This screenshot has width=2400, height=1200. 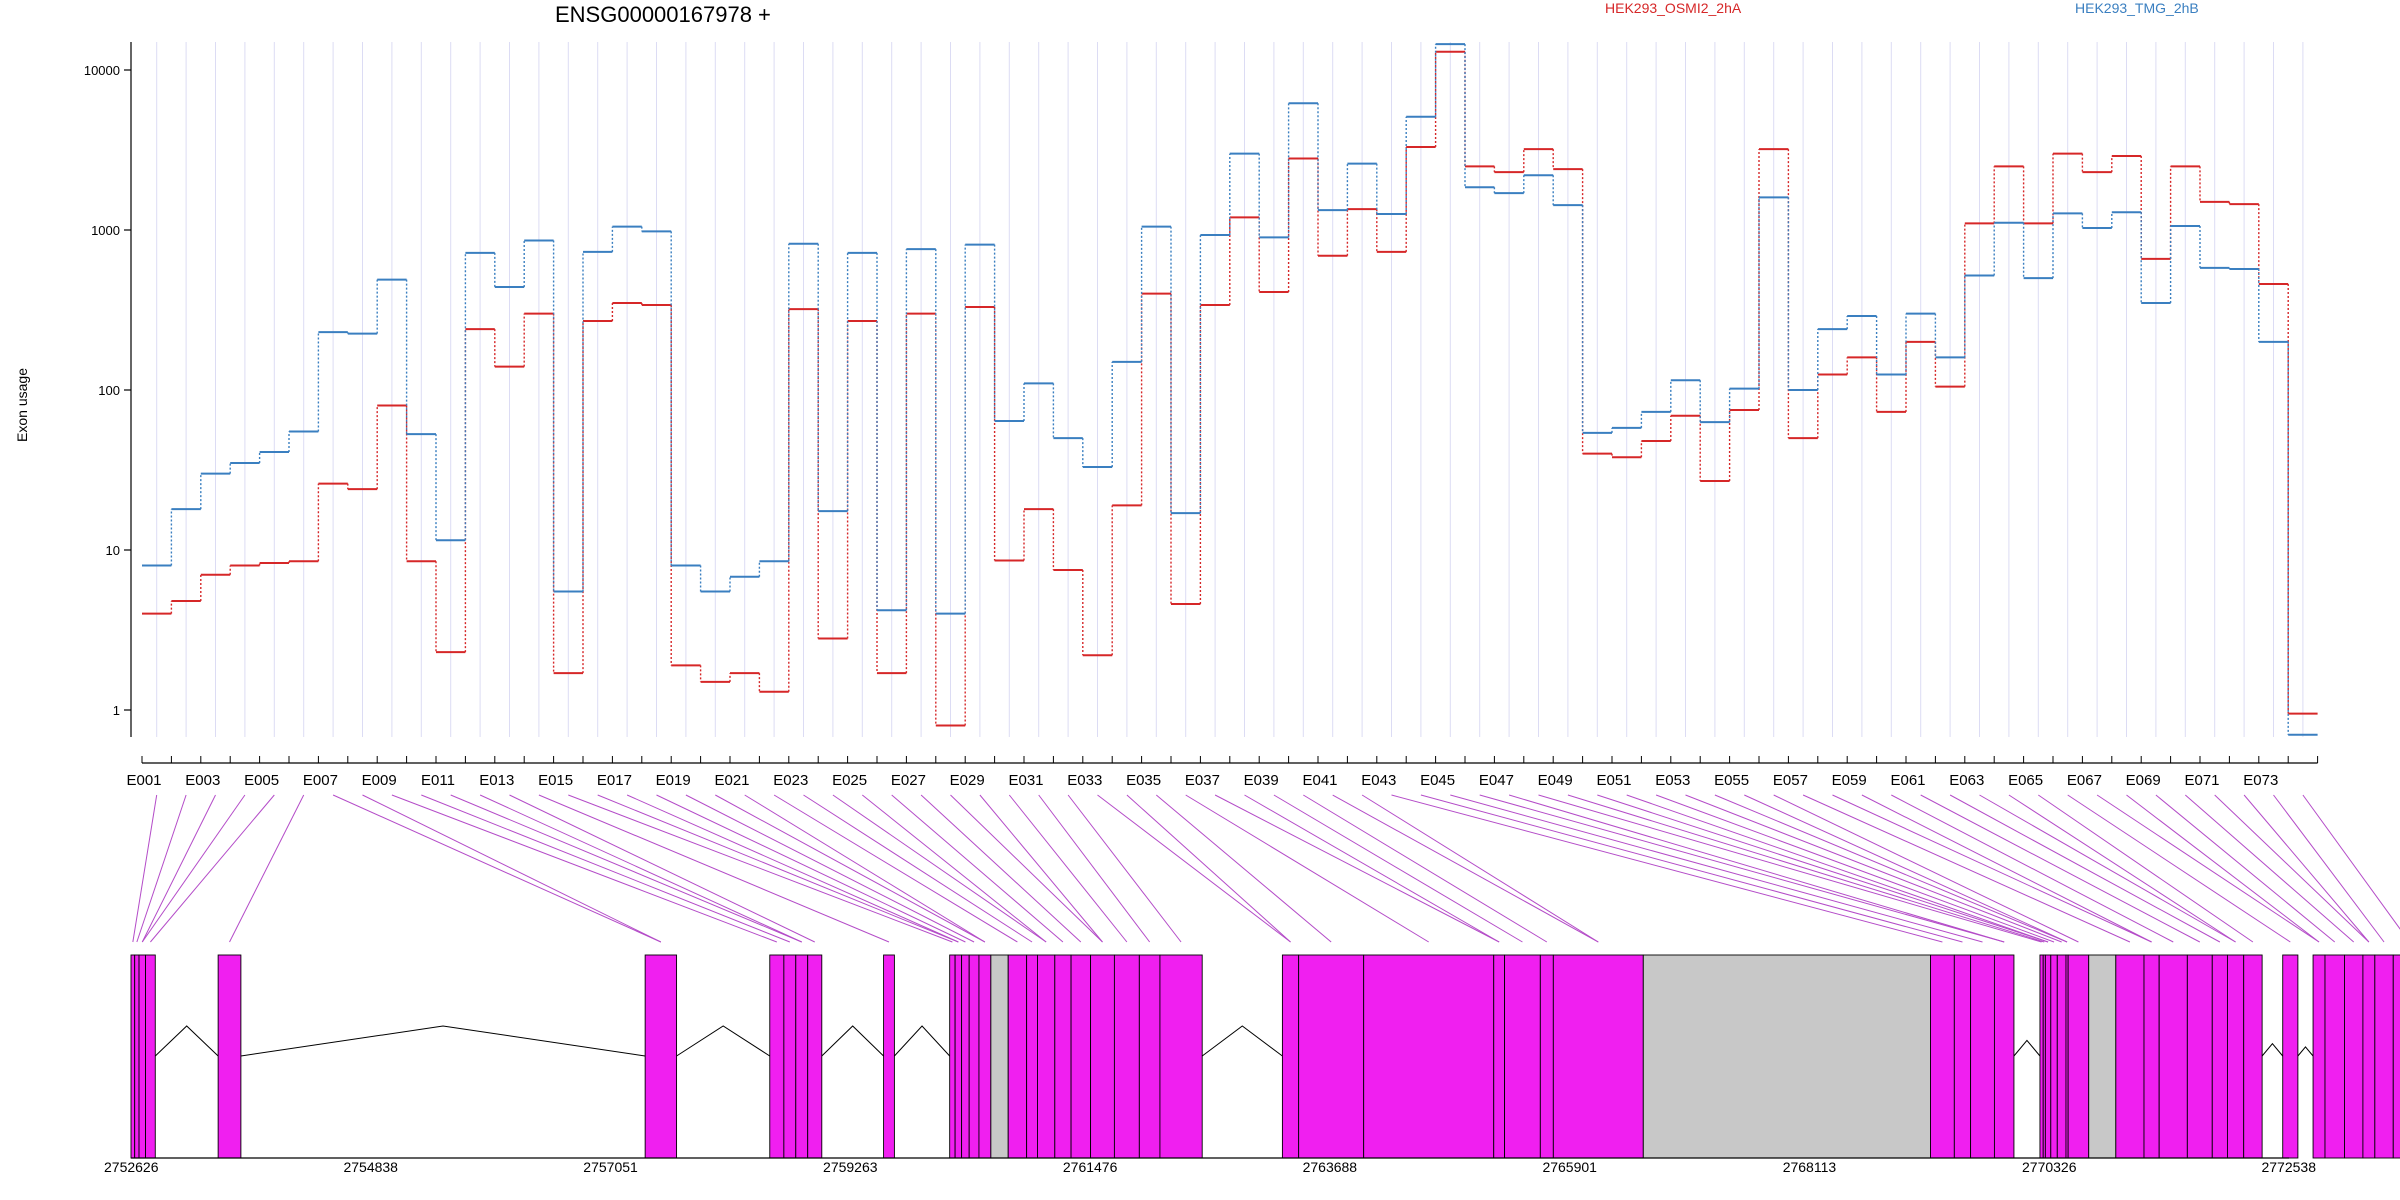 What do you see at coordinates (116, 710) in the screenshot?
I see `y-tick-label: 1` at bounding box center [116, 710].